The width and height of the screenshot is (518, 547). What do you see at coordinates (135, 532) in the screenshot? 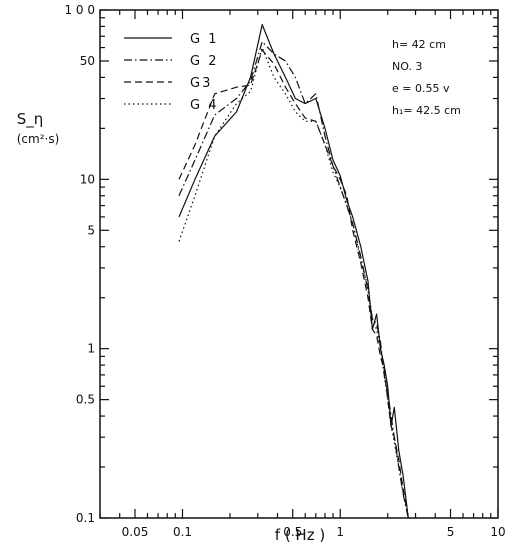
I see `x-tick-label: 0.05` at bounding box center [135, 532].